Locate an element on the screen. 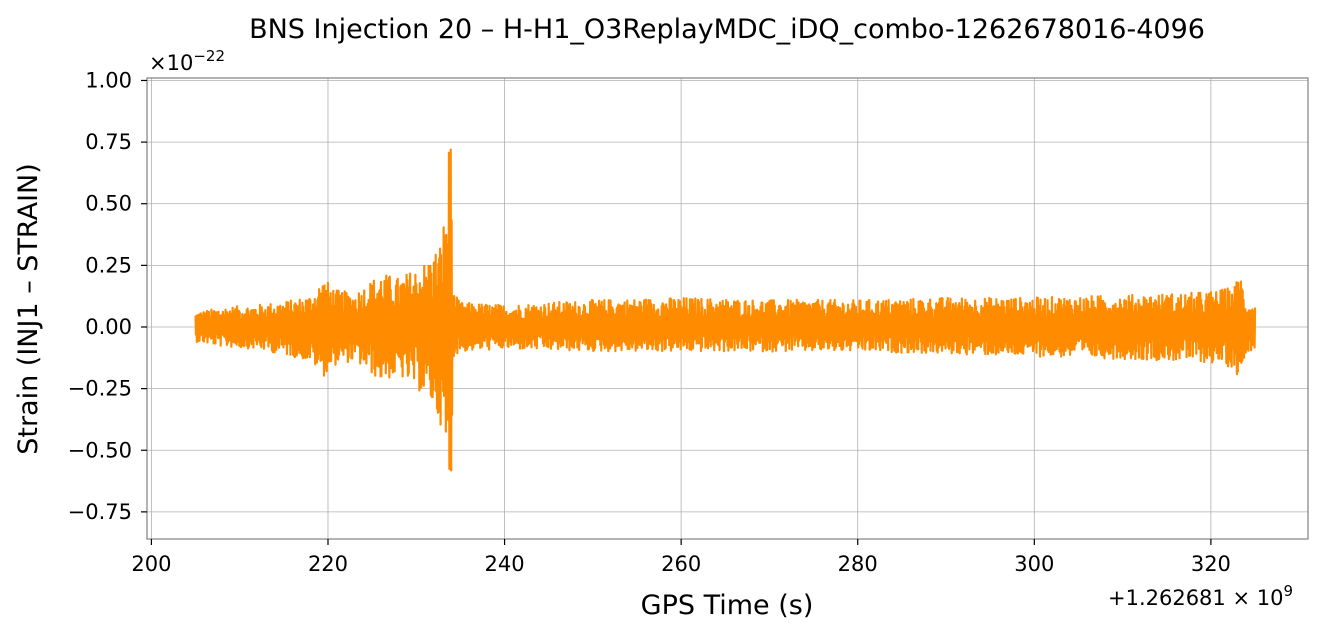 This screenshot has width=1323, height=633. x-tick-label: 240 is located at coordinates (505, 564).